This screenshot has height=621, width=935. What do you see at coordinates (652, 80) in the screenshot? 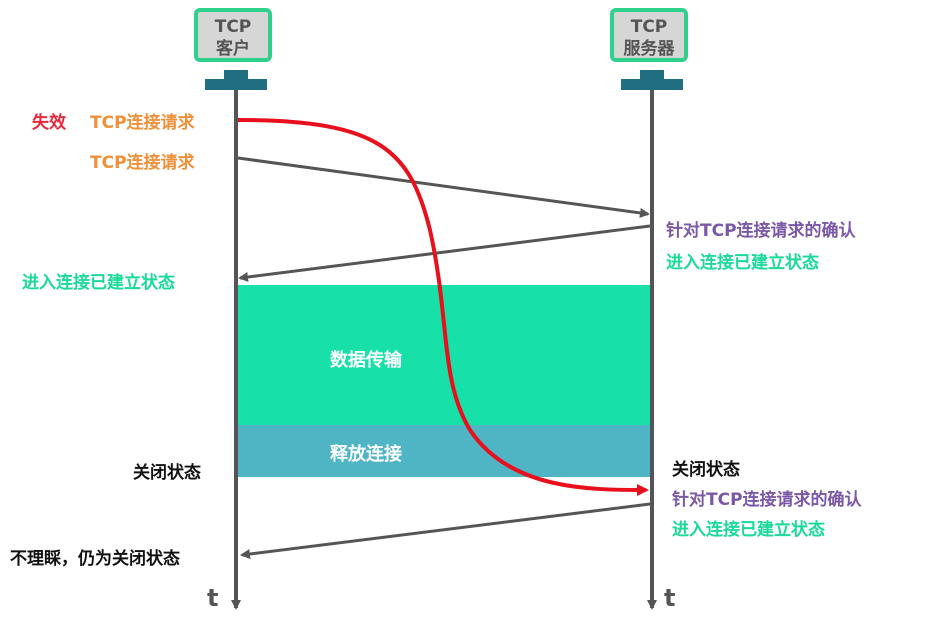
I see `server-stand` at bounding box center [652, 80].